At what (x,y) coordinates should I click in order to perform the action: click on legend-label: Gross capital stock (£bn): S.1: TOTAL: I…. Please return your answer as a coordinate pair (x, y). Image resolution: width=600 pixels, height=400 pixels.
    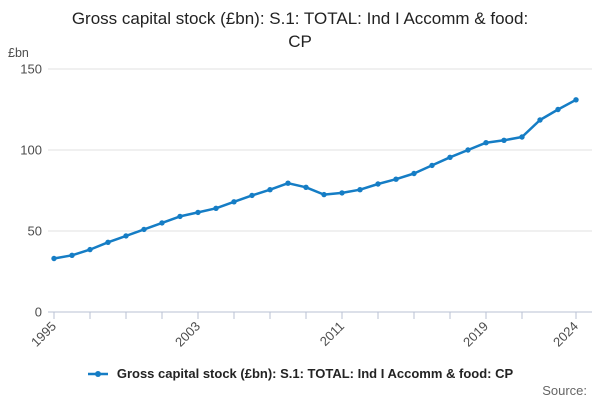
    Looking at the image, I should click on (315, 373).